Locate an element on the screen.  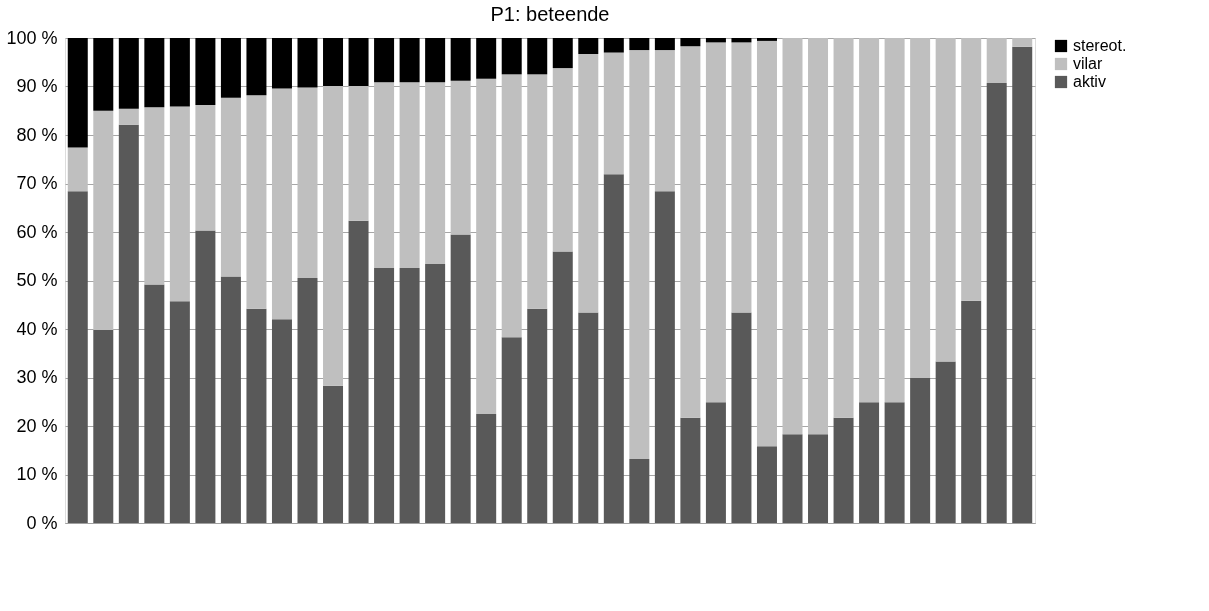
y-tick-label: 90 % is located at coordinates (37, 86).